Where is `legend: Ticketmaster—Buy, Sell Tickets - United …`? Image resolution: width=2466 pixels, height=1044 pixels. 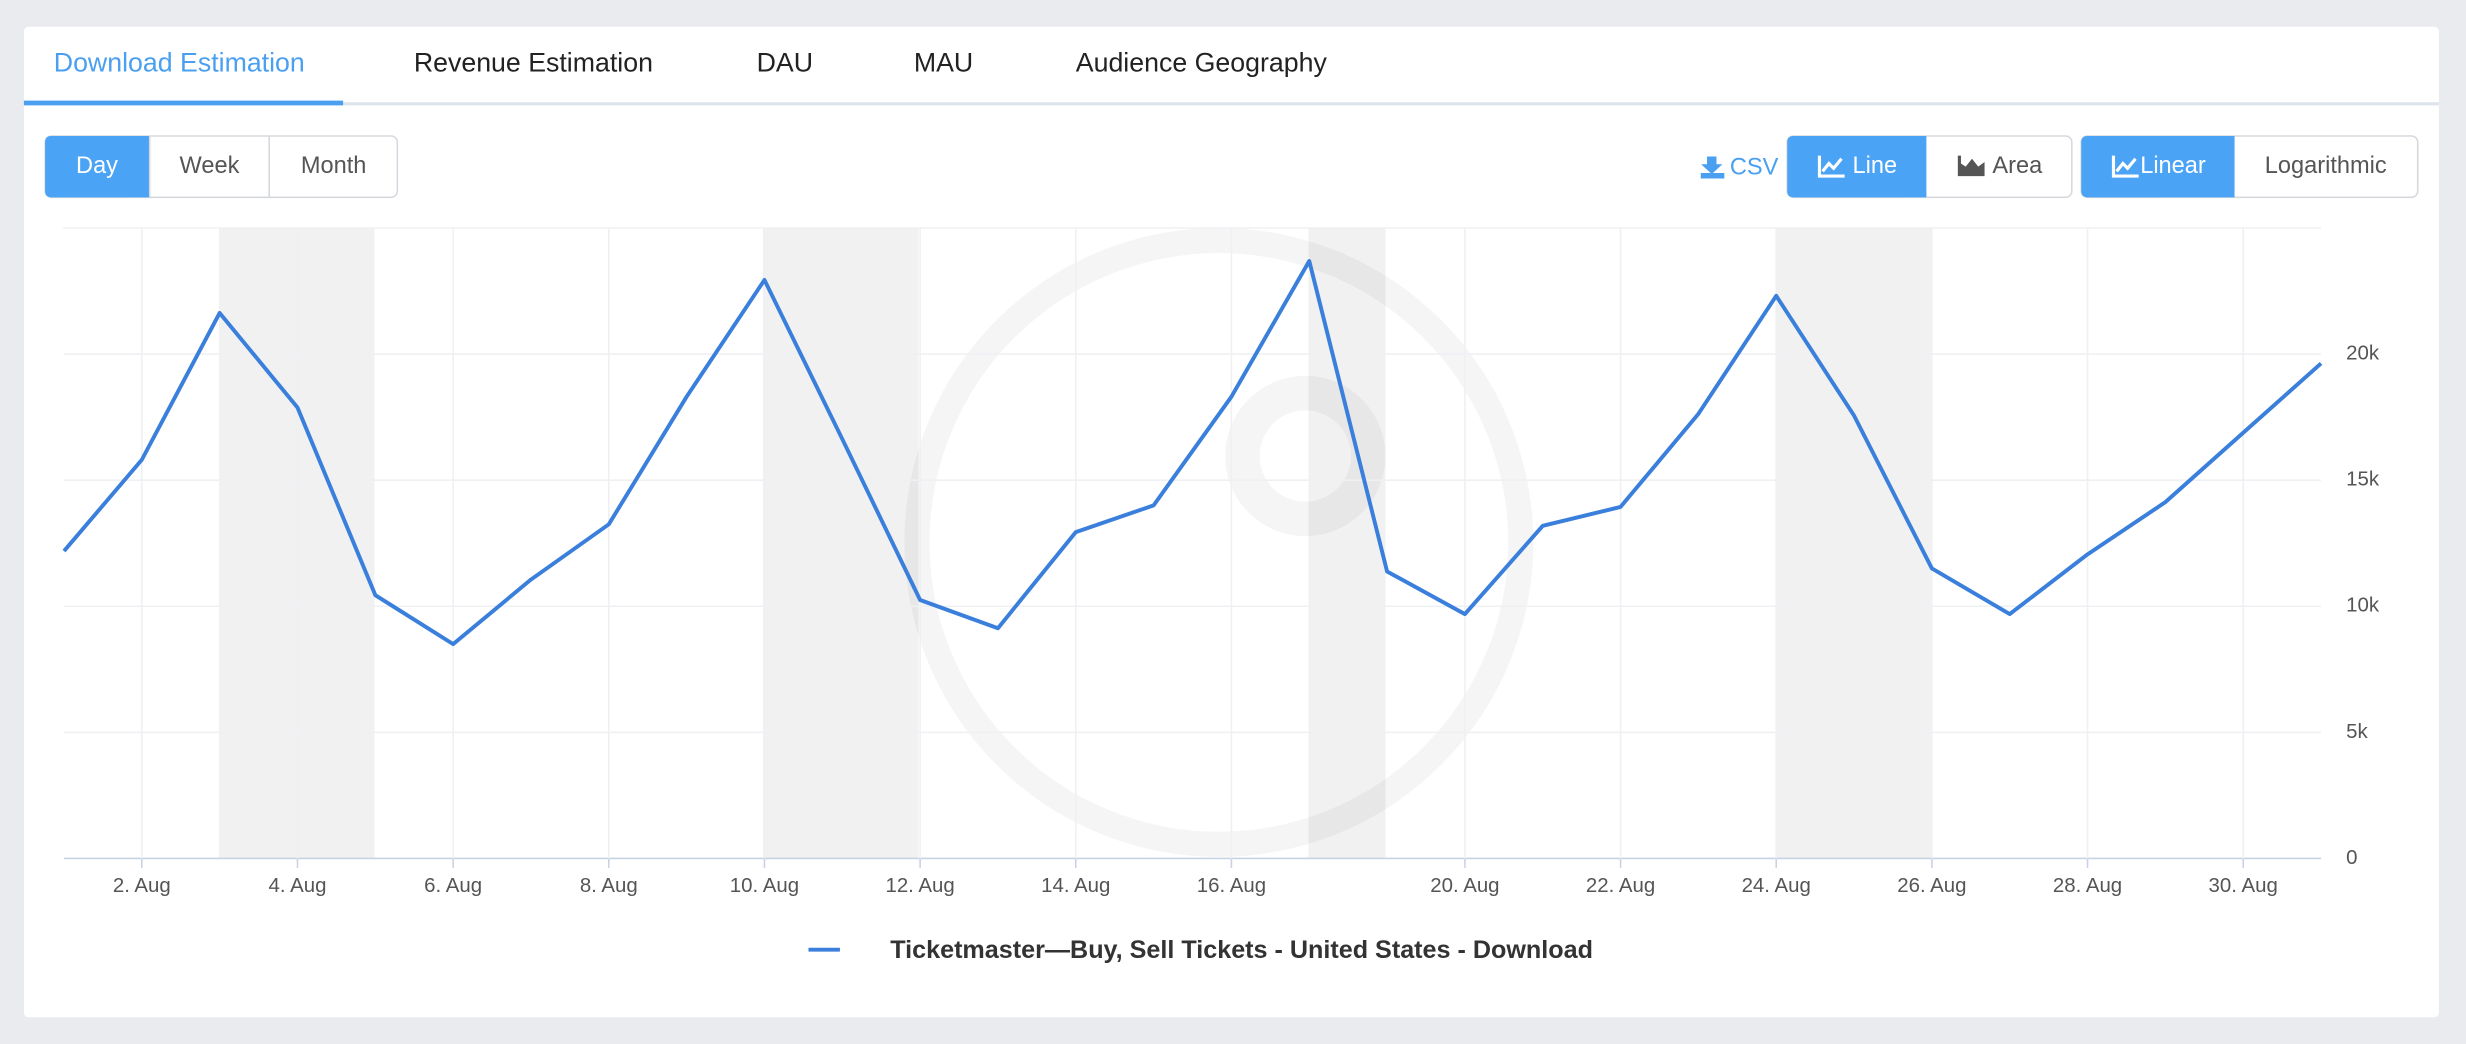 legend: Ticketmaster—Buy, Sell Tickets - United … is located at coordinates (1200, 950).